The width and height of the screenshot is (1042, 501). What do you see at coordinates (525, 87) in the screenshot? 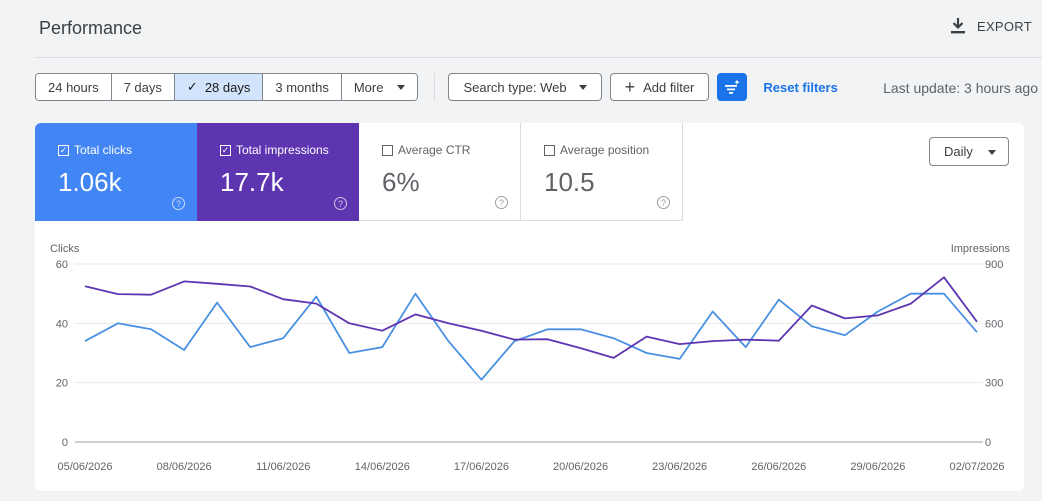
I see `search-type-dropdown: Search type: Web` at bounding box center [525, 87].